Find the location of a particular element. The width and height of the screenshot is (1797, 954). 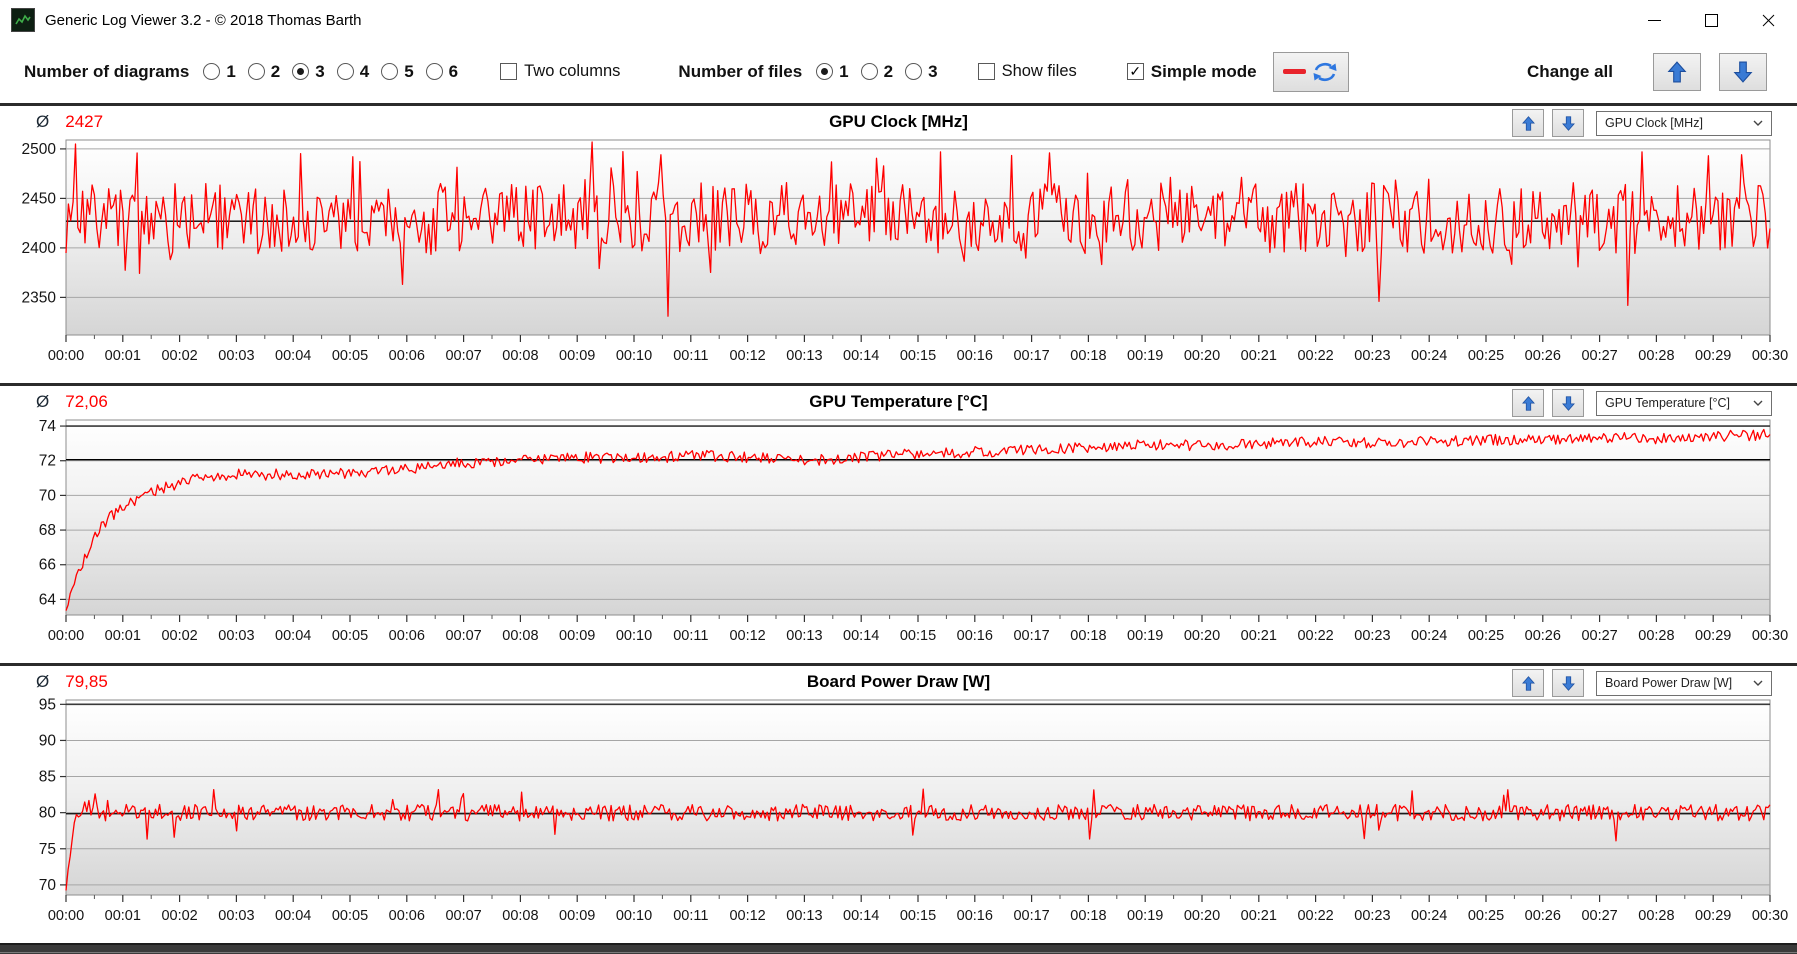

average-readout: Ø 2427 is located at coordinates (69, 122).